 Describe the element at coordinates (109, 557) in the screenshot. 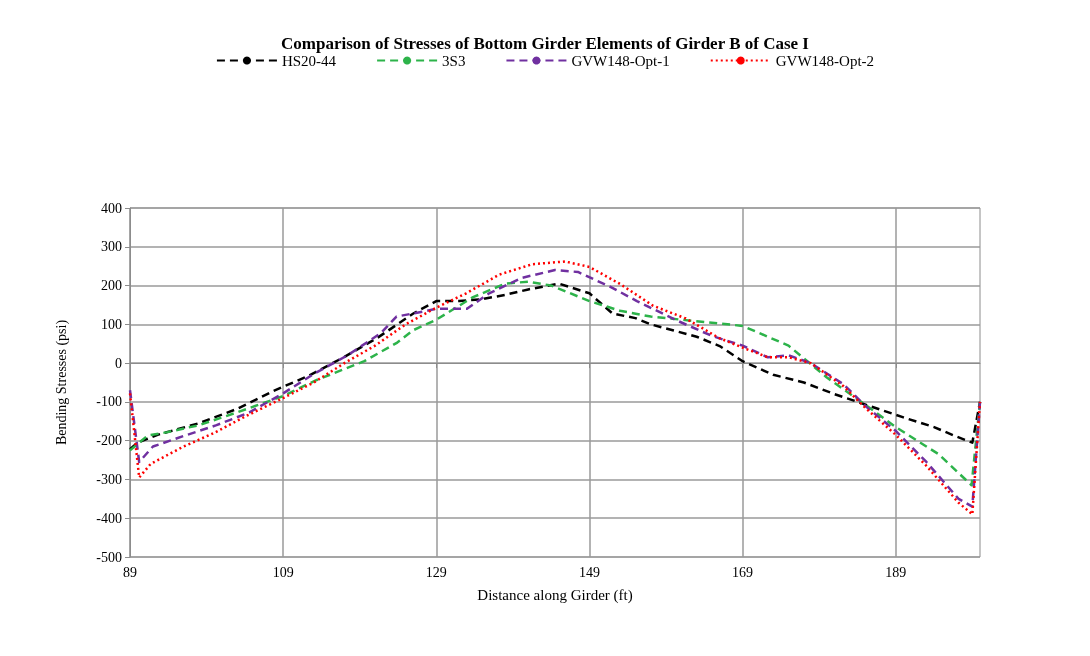

I see `y-tick-label: -500` at that location.